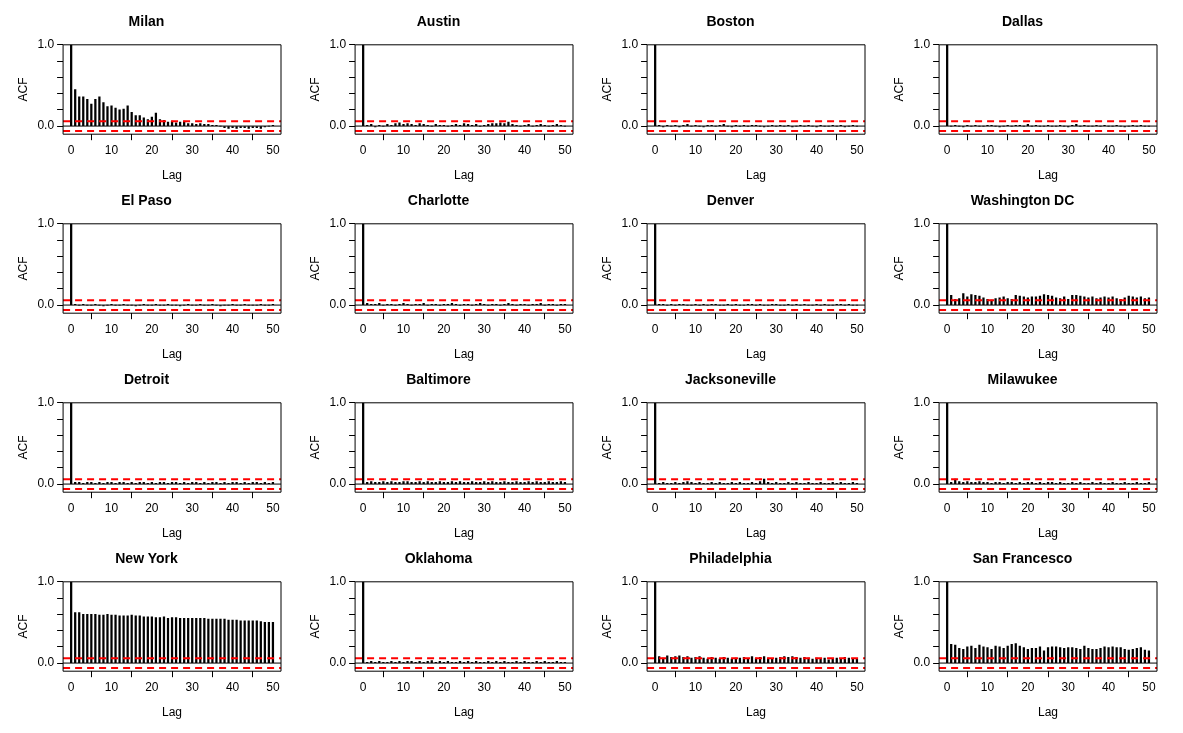 The height and width of the screenshot is (733, 1183). What do you see at coordinates (438, 200) in the screenshot?
I see `chart-title: Charlotte` at bounding box center [438, 200].